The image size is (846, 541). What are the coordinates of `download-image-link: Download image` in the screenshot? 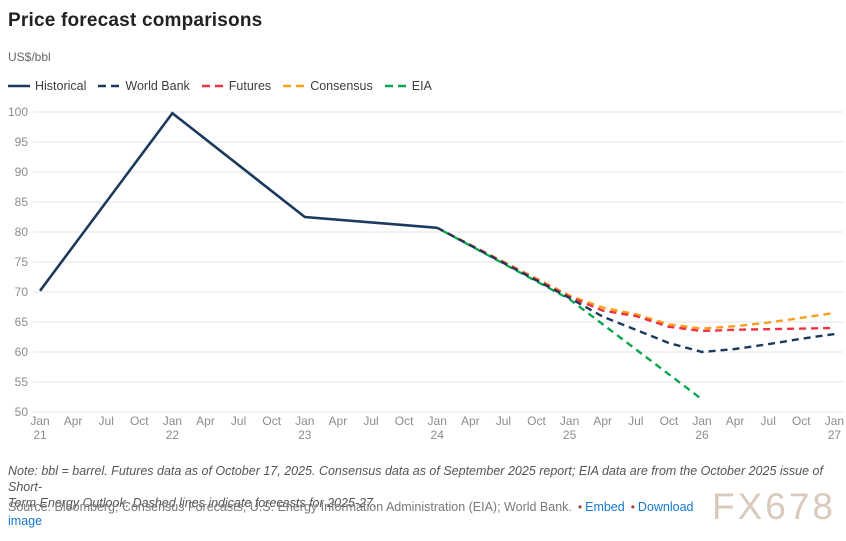 It's located at (351, 514).